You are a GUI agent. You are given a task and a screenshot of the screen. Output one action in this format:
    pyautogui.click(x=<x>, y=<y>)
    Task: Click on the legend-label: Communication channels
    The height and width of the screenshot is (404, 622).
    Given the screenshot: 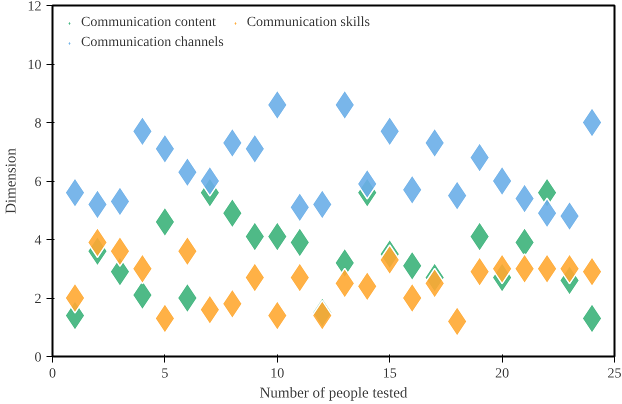 What is the action you would take?
    pyautogui.click(x=152, y=43)
    